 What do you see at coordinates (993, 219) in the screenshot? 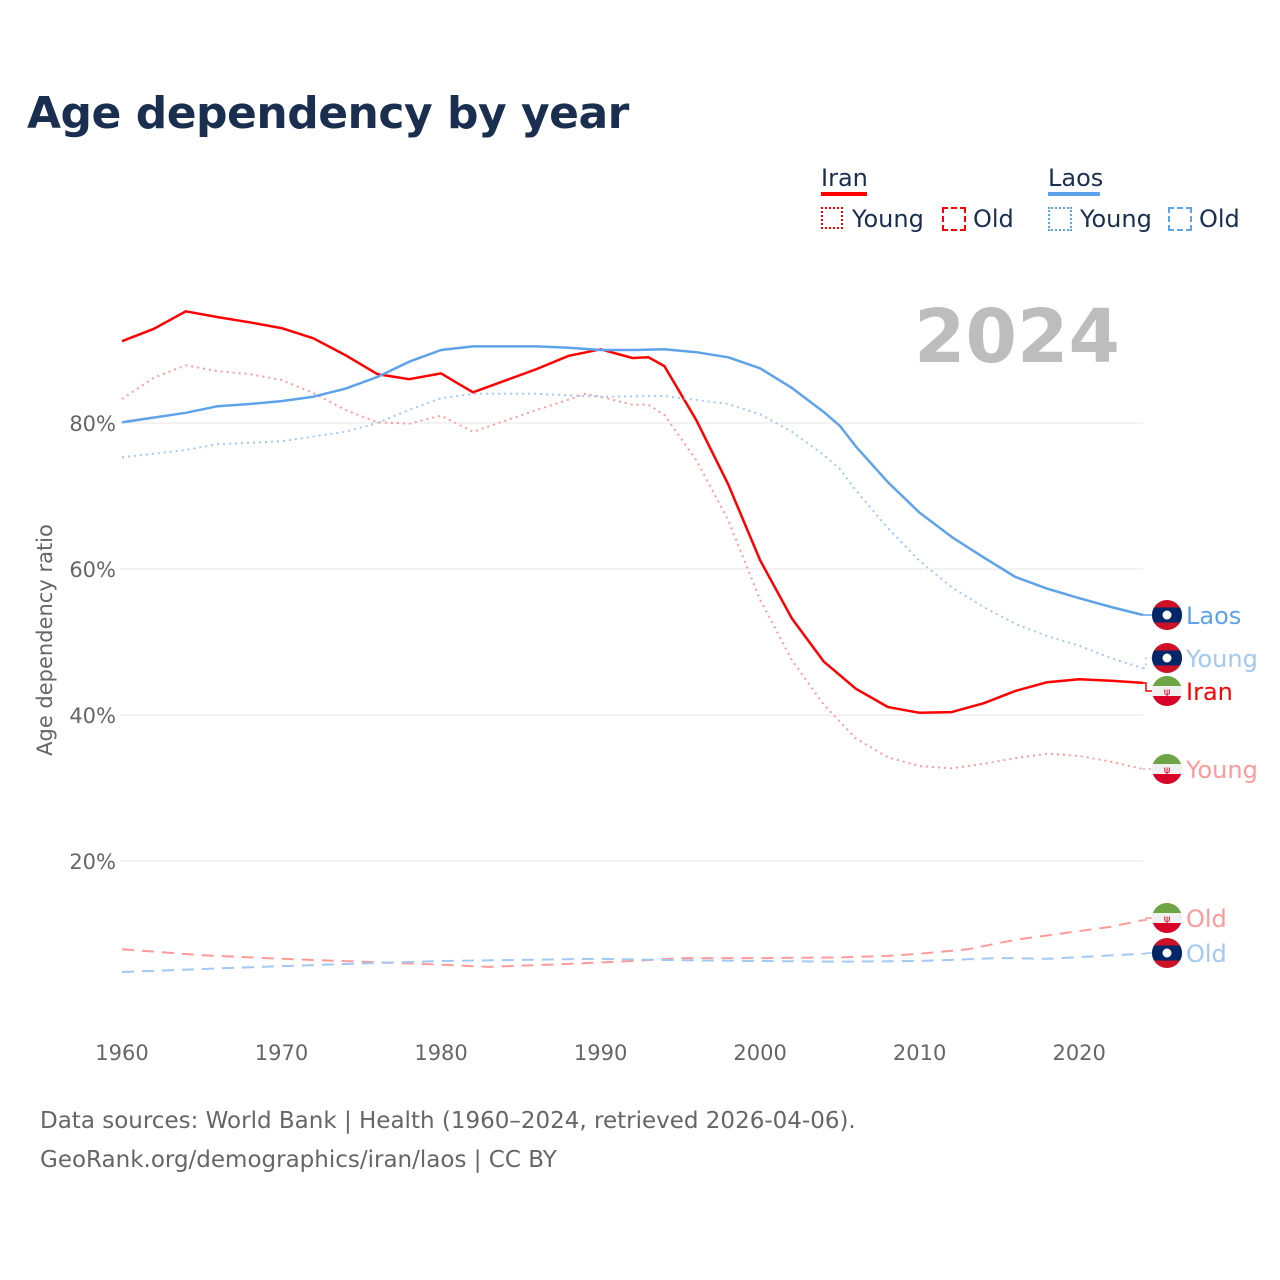
I see `legend-iran-old: Old` at bounding box center [993, 219].